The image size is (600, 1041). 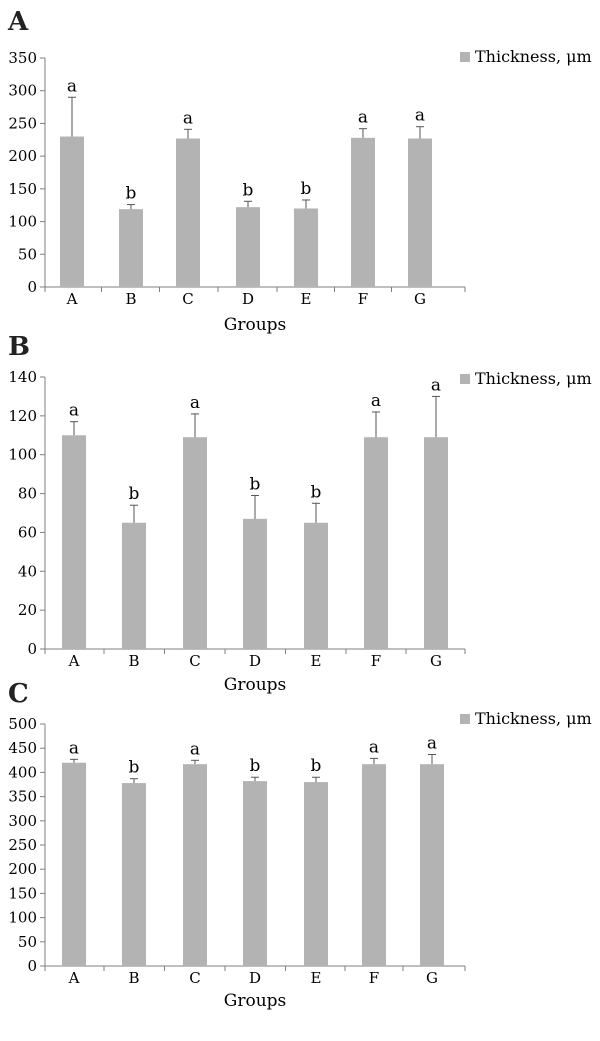 I want to click on y-tick-label: 80, so click(x=27, y=494).